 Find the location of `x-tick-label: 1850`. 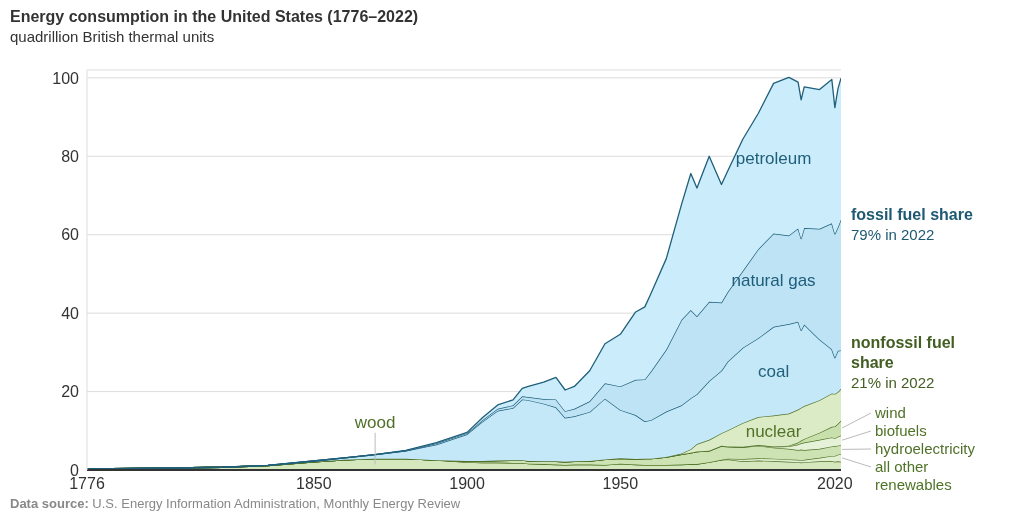

x-tick-label: 1850 is located at coordinates (314, 484).